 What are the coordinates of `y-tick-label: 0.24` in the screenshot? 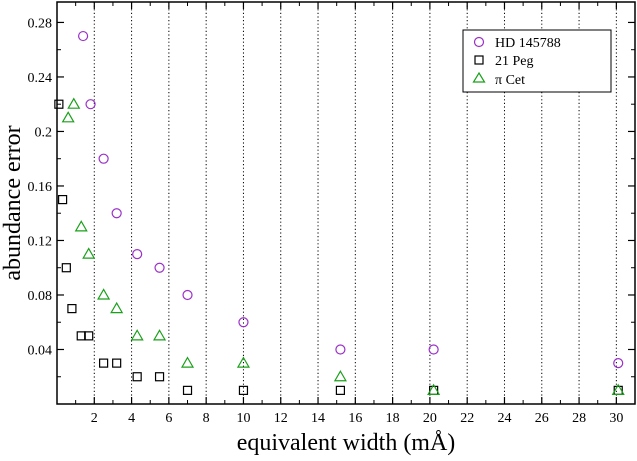 It's located at (40, 78).